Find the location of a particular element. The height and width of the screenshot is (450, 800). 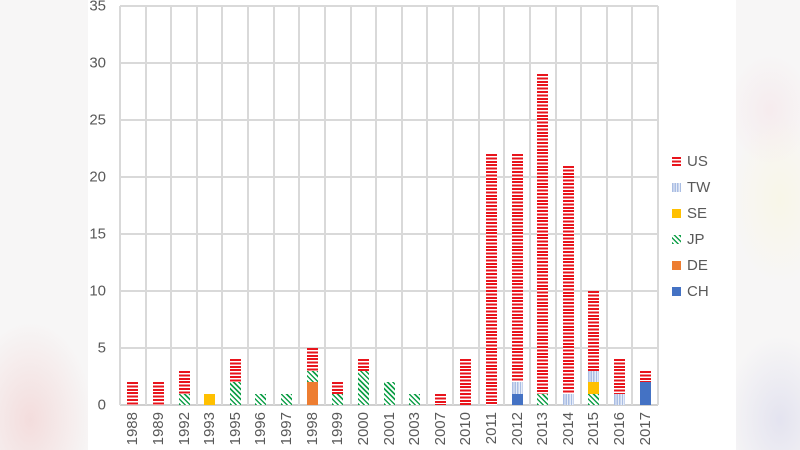

x-tick-label: 2017 is located at coordinates (645, 429).